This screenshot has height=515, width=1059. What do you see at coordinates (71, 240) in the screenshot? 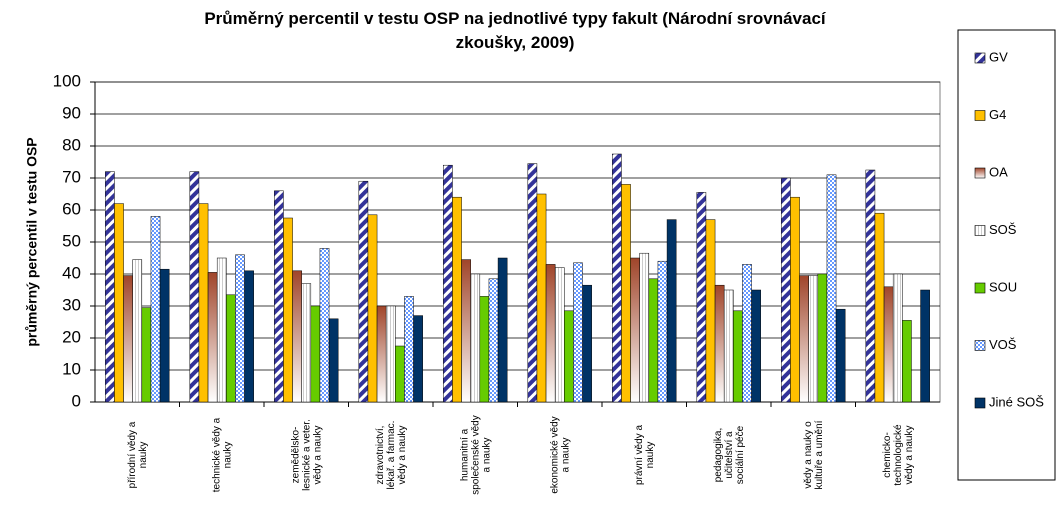
I see `y-tick-label: 50` at bounding box center [71, 240].